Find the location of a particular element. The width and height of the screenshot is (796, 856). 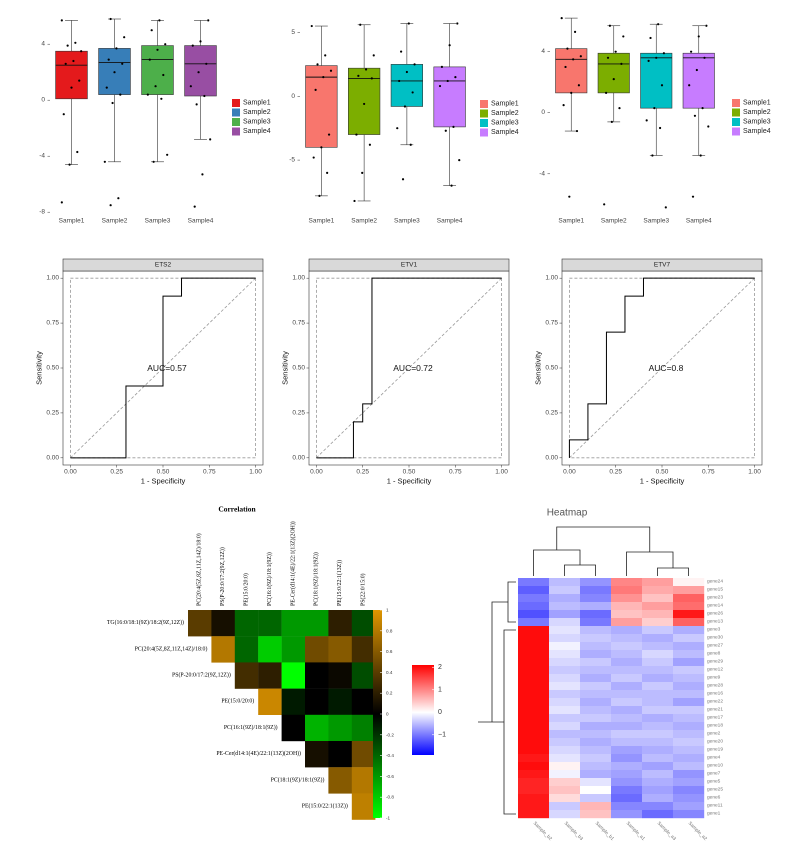

row-label: gene19 is located at coordinates (715, 750).